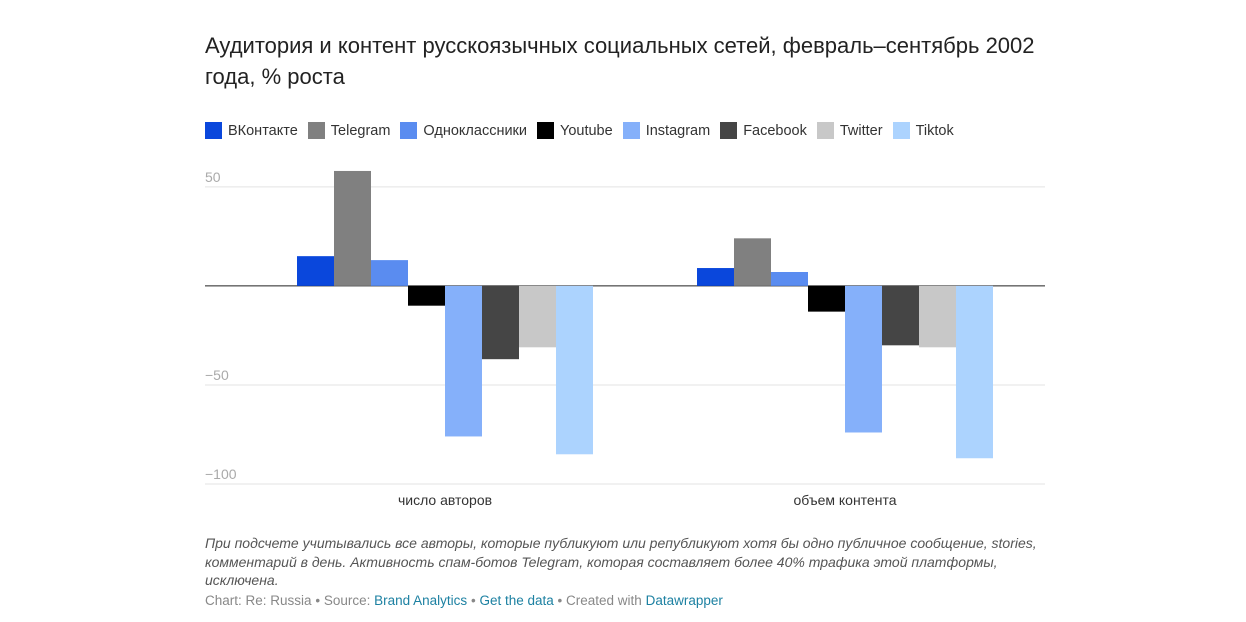  What do you see at coordinates (475, 130) in the screenshot?
I see `legend-label: Одноклассники` at bounding box center [475, 130].